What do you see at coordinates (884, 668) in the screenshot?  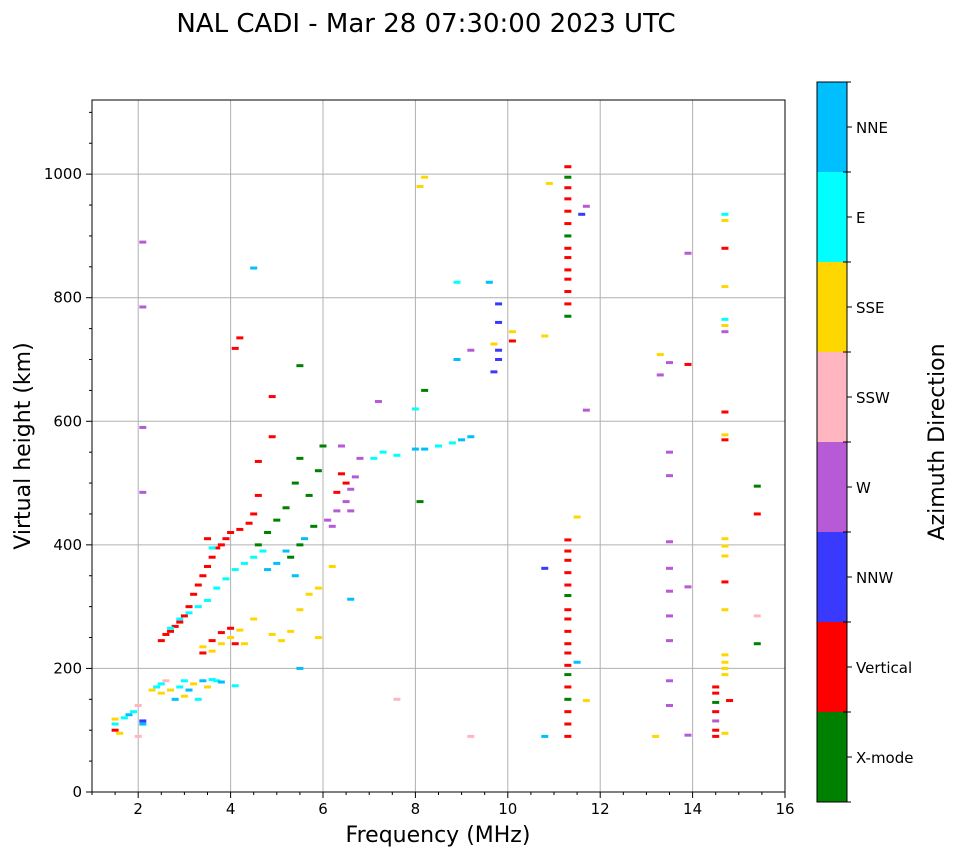 I see `colorbar-tick-label: Vertical` at bounding box center [884, 668].